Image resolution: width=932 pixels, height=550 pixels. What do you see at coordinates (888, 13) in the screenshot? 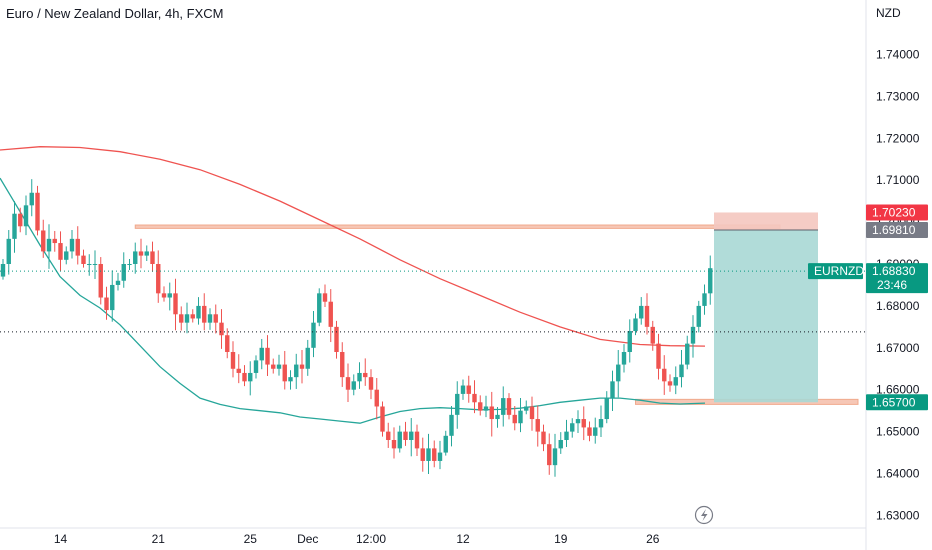
I see `currency-label: NZD` at bounding box center [888, 13].